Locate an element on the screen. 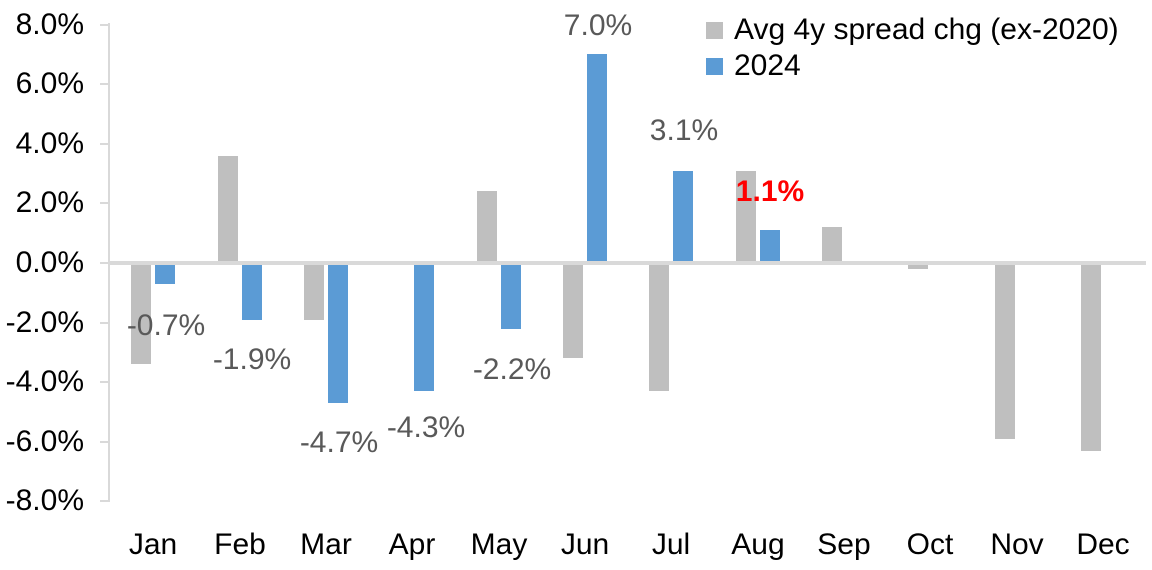 The width and height of the screenshot is (1152, 570). x-tick-label-jul: Jul is located at coordinates (671, 544).